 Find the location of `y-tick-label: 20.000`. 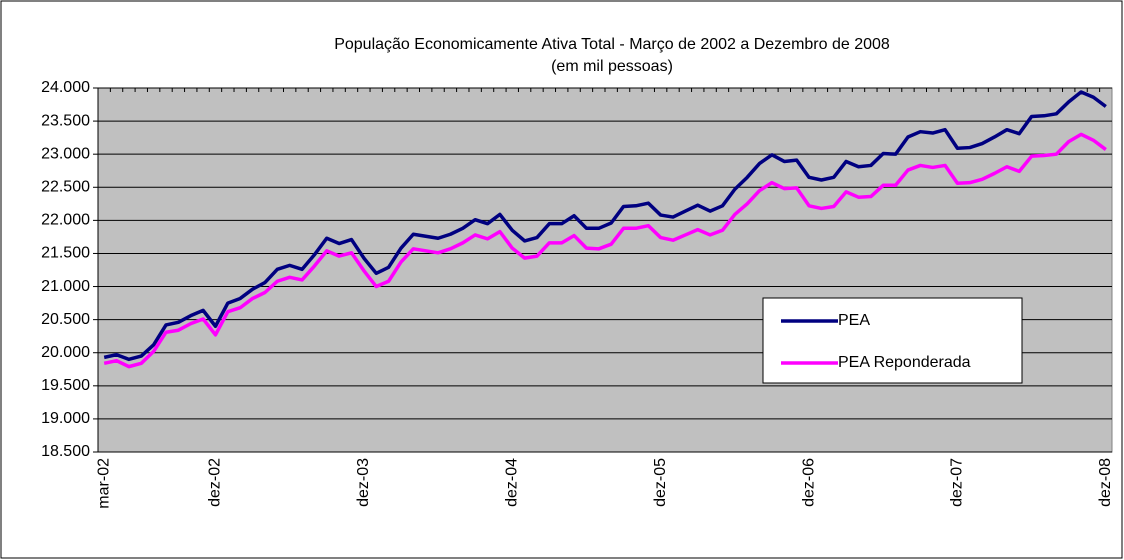

y-tick-label: 20.000 is located at coordinates (65, 352).